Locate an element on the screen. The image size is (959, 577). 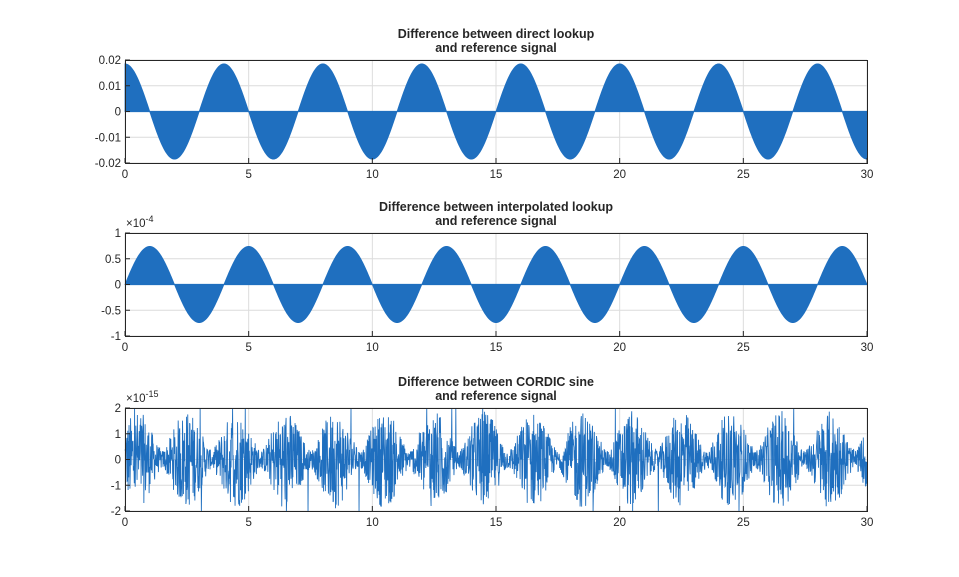
y-axis: 0.02 0.01 0 -0.01 -0.02 is located at coordinates (112, 112).